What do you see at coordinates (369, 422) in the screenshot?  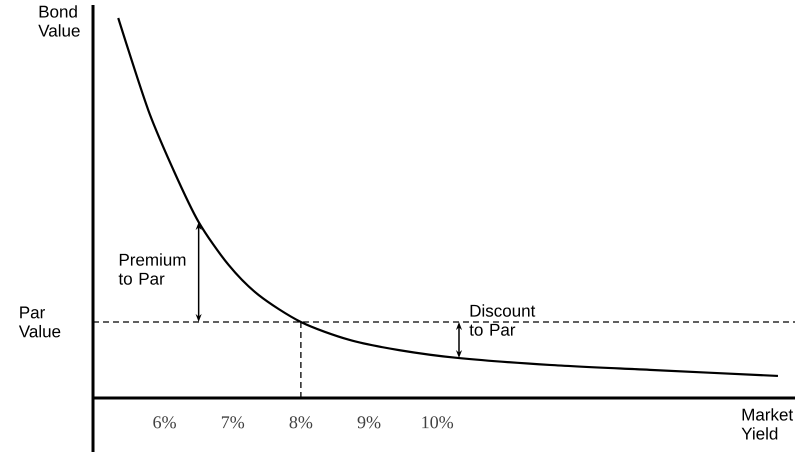 I see `x-tick-label: 9%` at bounding box center [369, 422].